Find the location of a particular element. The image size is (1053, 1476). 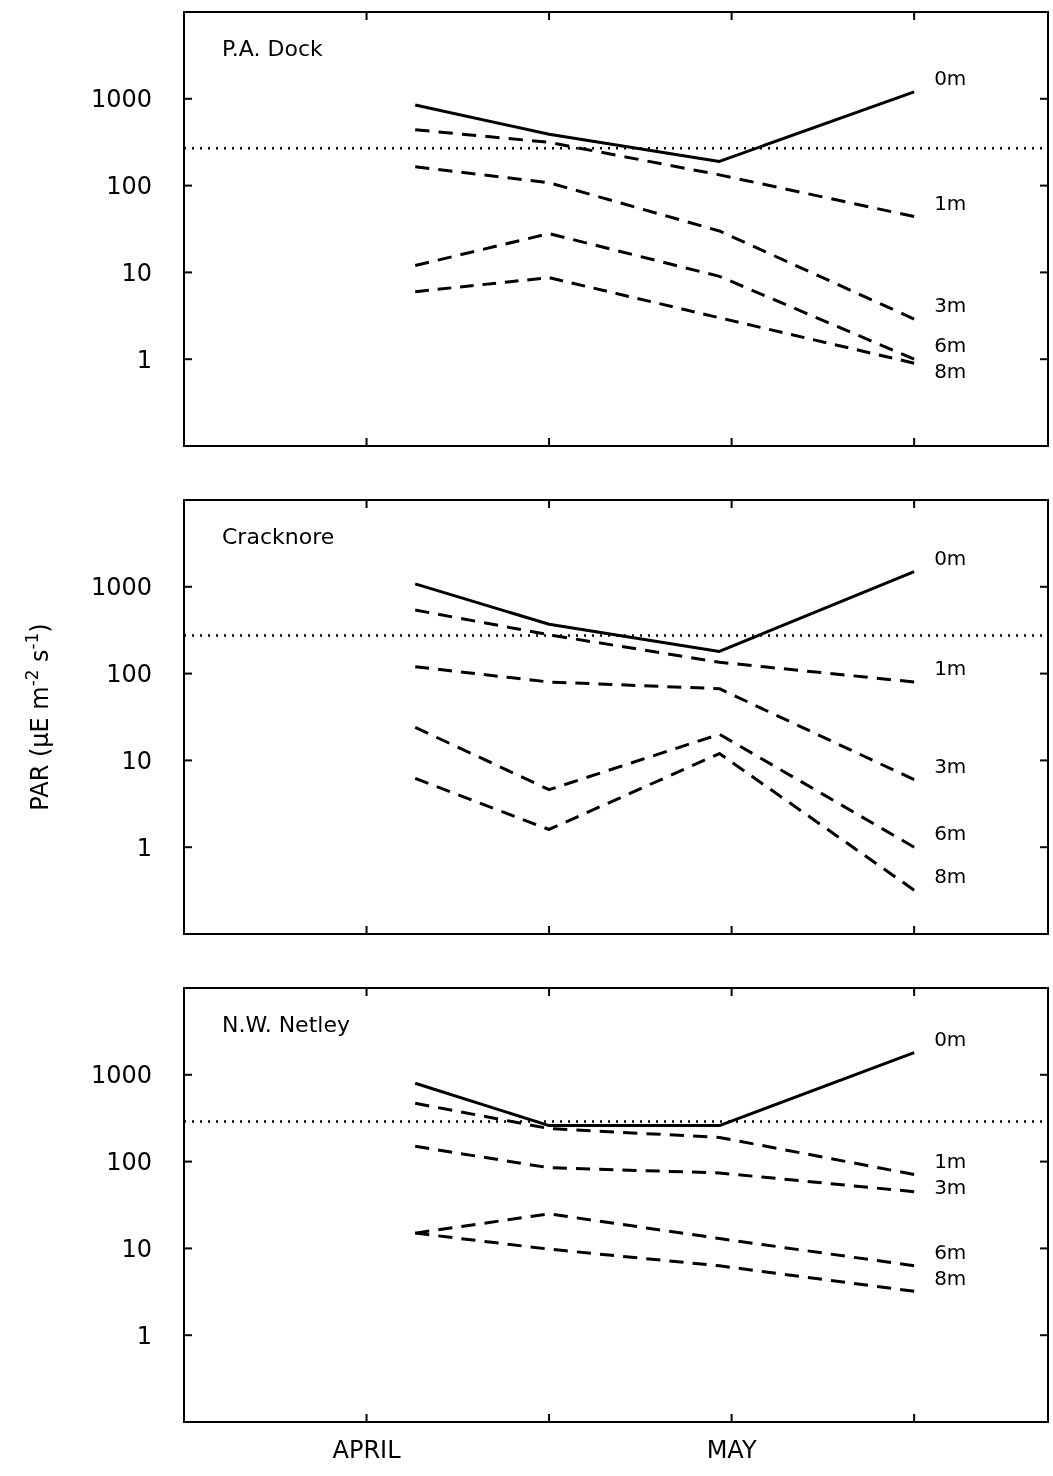

text: N.W. Netley is located at coordinates (286, 1024).